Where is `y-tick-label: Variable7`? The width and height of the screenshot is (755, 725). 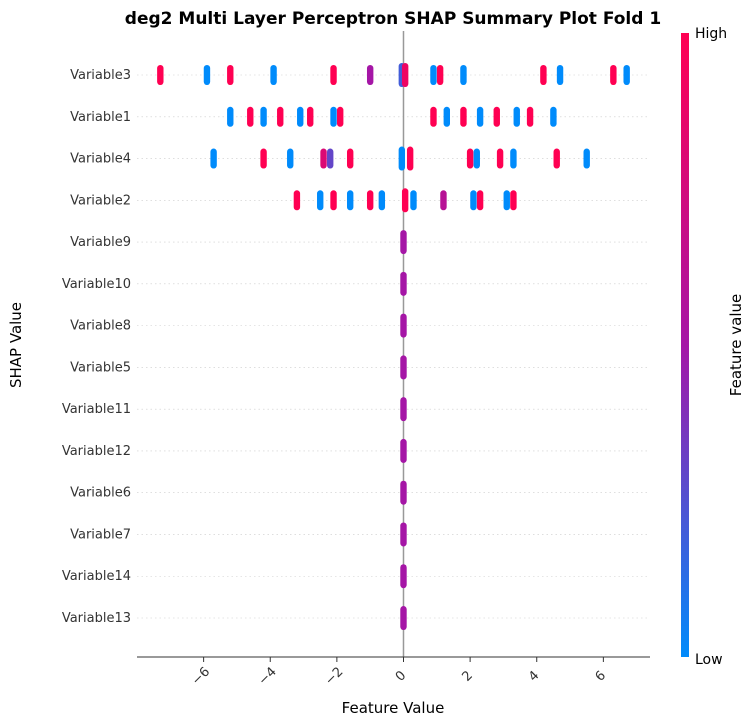 y-tick-label: Variable7 is located at coordinates (100, 534).